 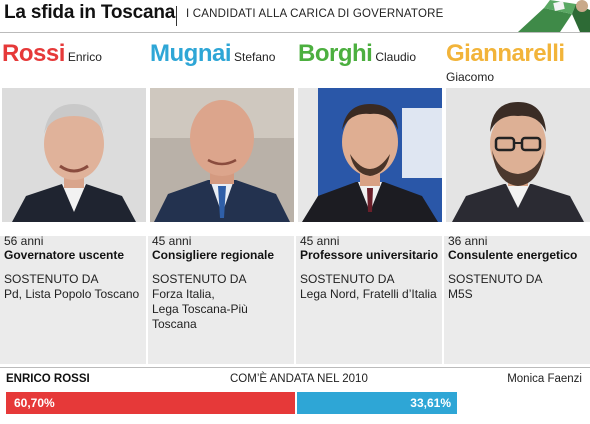 What do you see at coordinates (33, 53) in the screenshot?
I see `candidate-surname: Rossi` at bounding box center [33, 53].